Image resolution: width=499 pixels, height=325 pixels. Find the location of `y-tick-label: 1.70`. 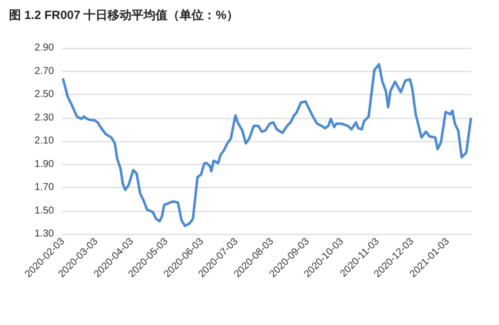

y-tick-label: 1.70 is located at coordinates (44, 187).